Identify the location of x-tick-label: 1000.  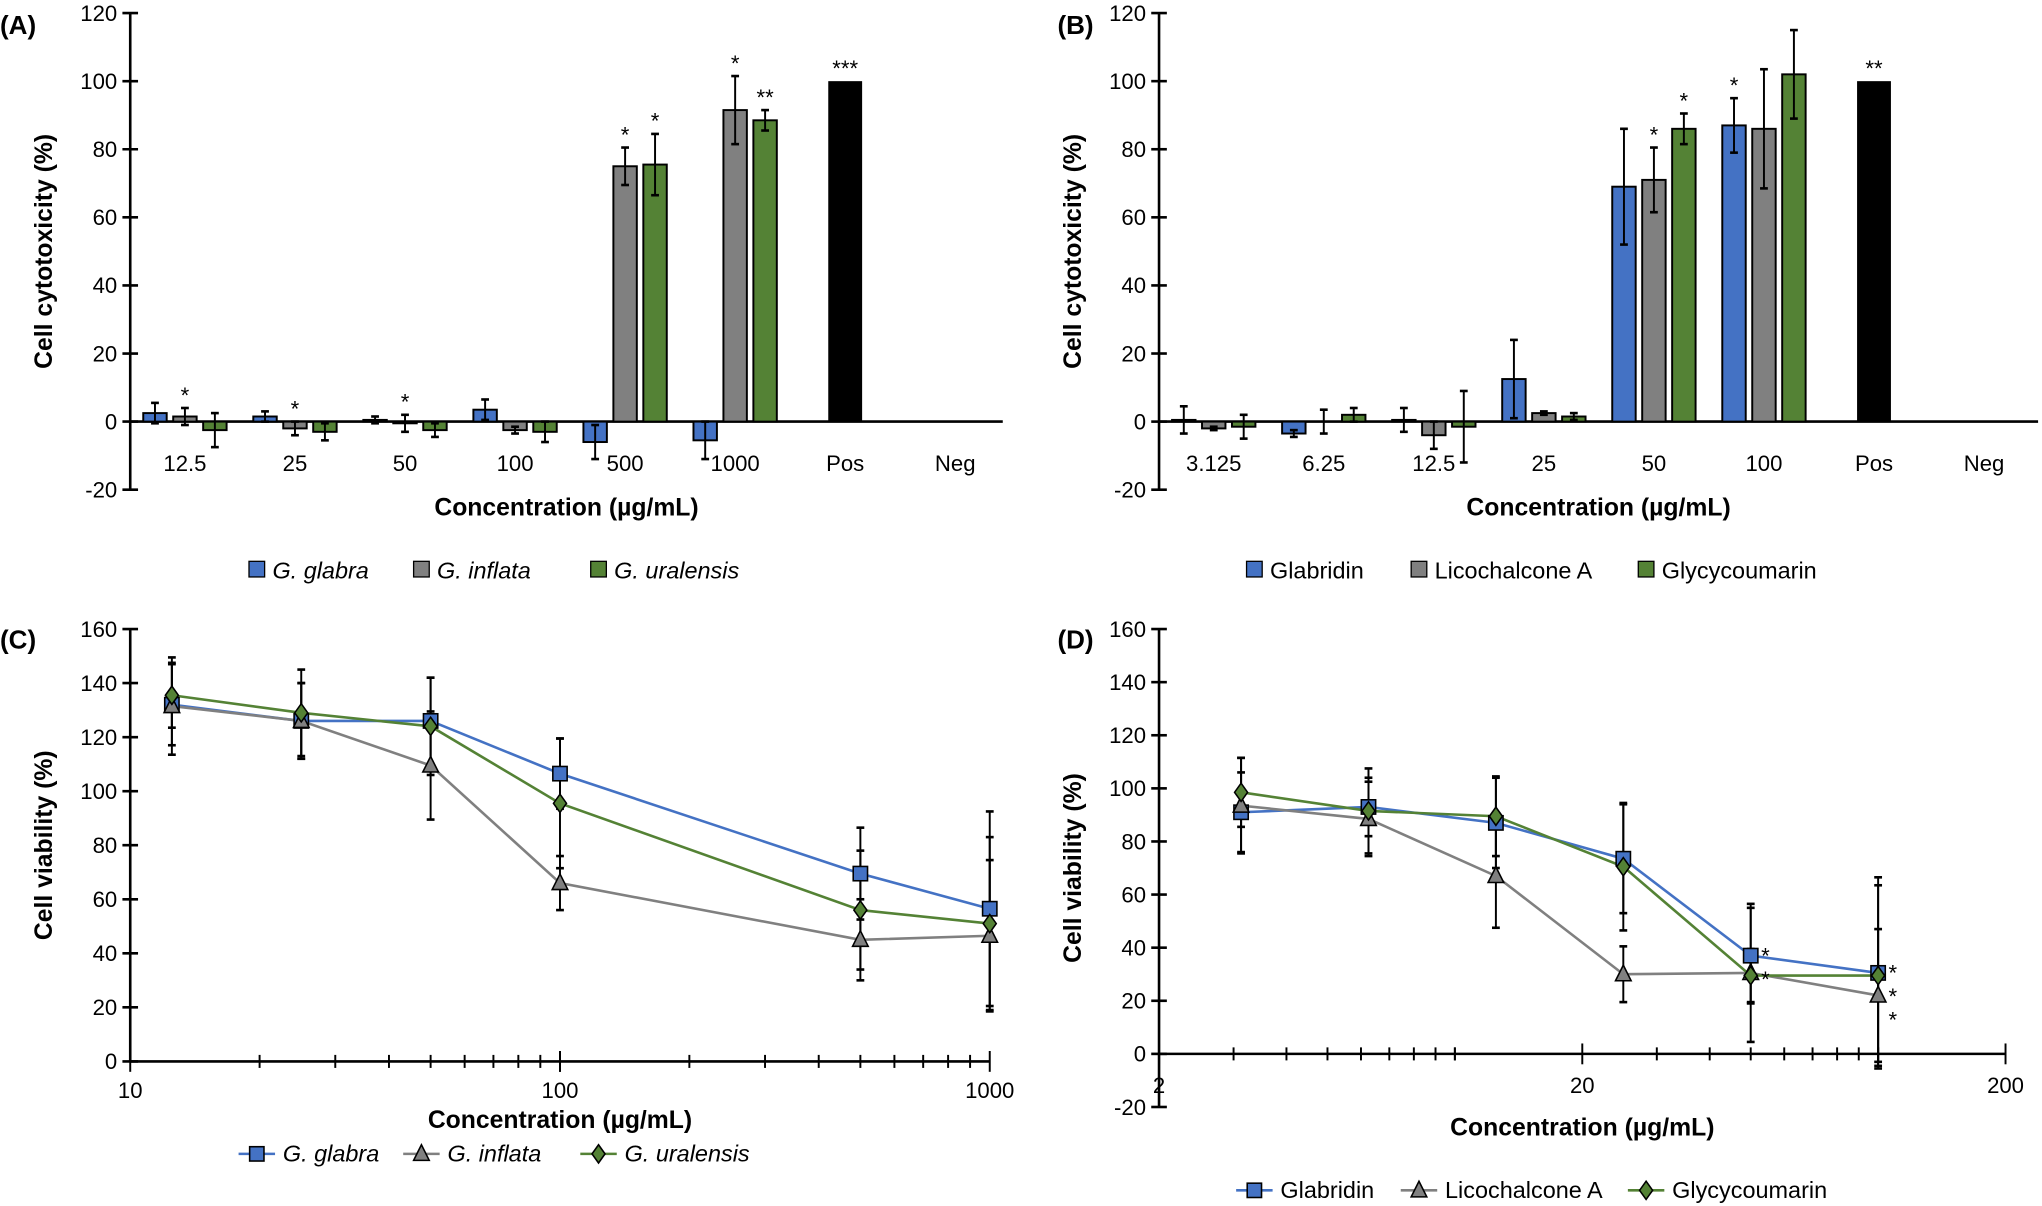
(735, 463).